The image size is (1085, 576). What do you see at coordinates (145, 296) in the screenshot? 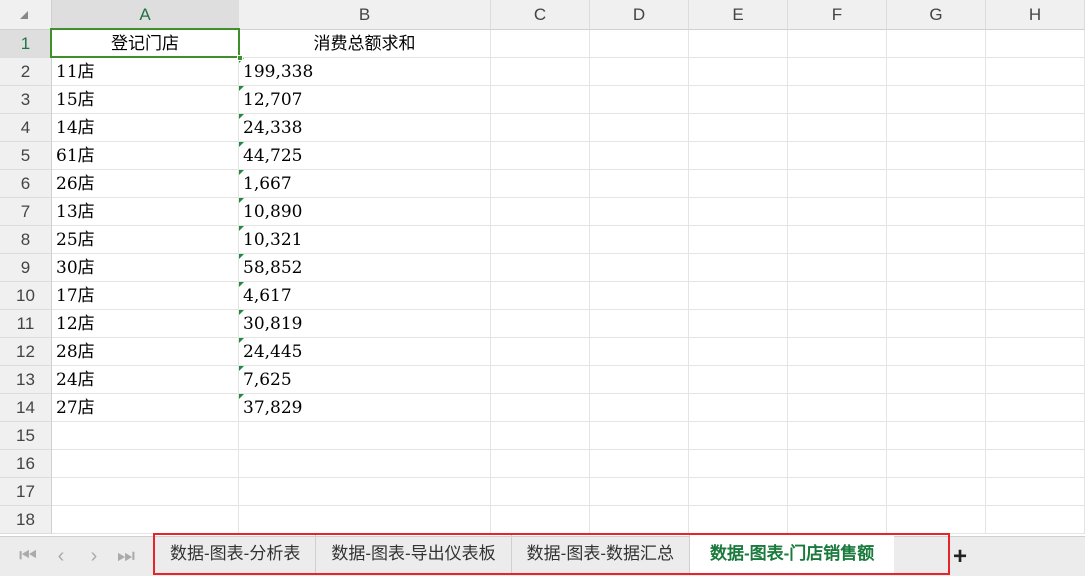
I see `cell: 17店` at bounding box center [145, 296].